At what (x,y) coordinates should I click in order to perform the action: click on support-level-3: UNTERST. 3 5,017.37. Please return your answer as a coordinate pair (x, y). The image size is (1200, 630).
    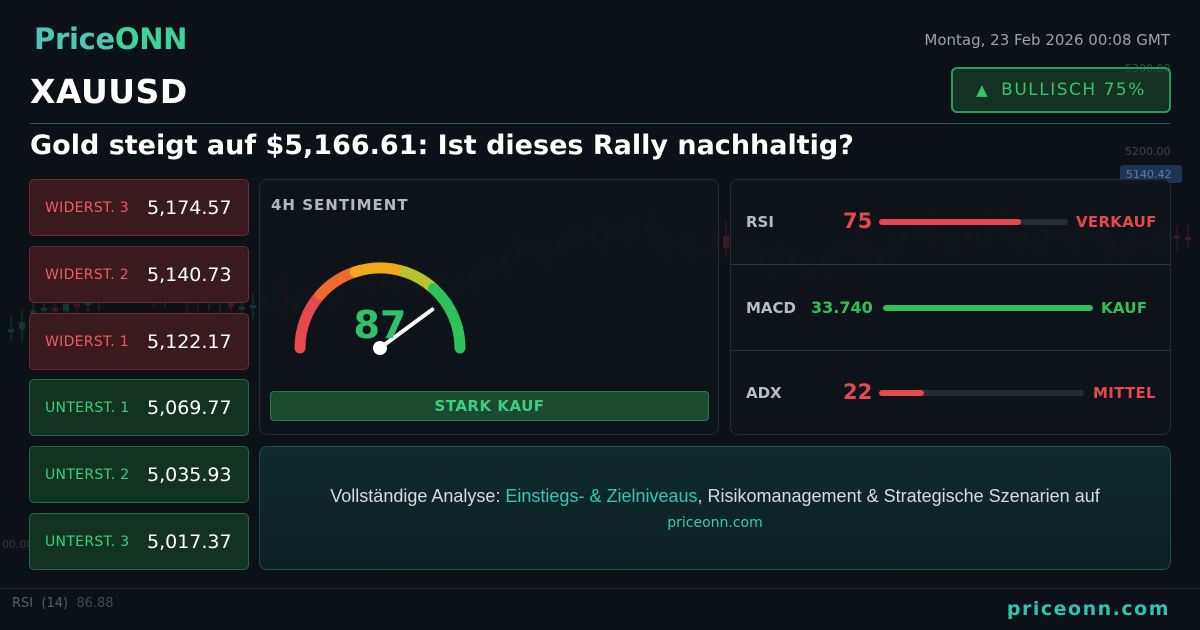
    Looking at the image, I should click on (139, 541).